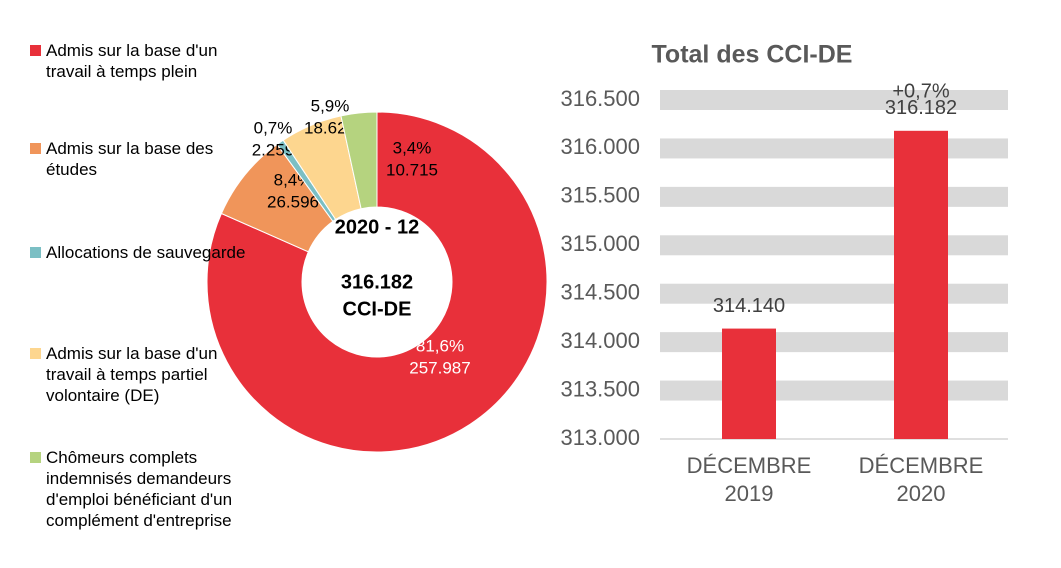 The height and width of the screenshot is (568, 1061). What do you see at coordinates (600, 388) in the screenshot?
I see `y-tick-label: 313.500` at bounding box center [600, 388].